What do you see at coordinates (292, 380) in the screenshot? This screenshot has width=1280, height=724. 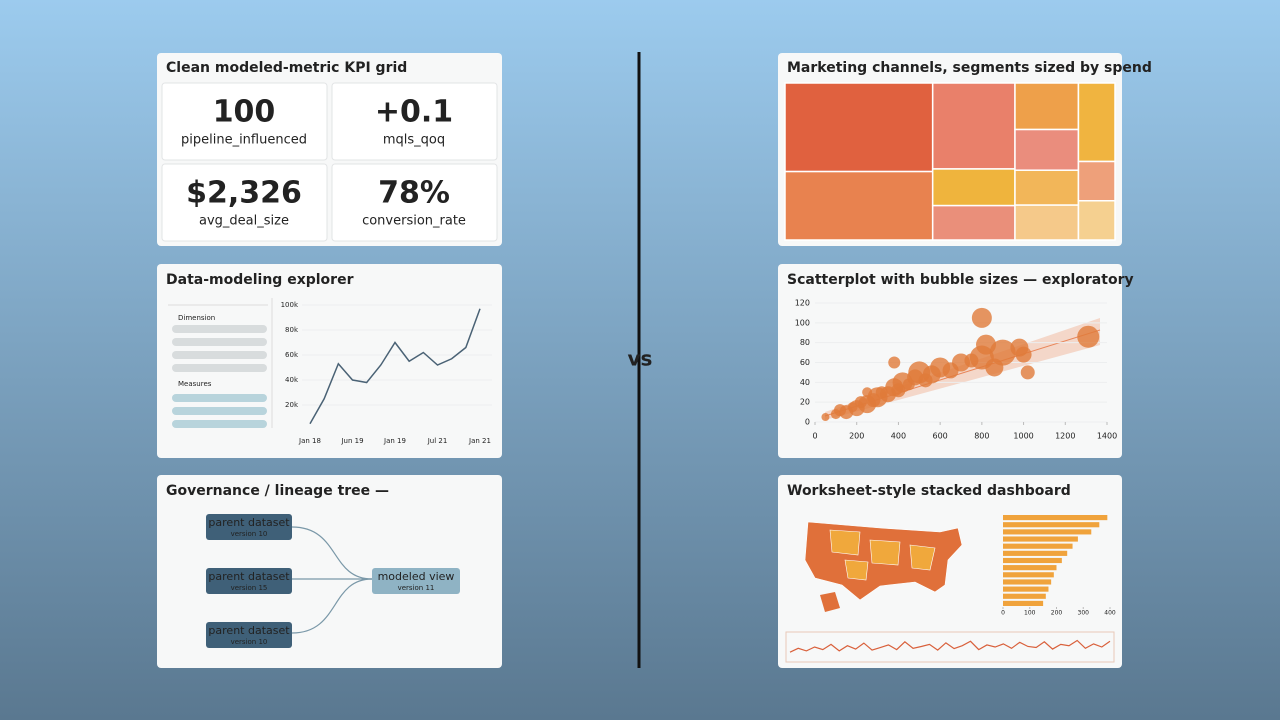 I see `y-tick-label: 40k` at bounding box center [292, 380].